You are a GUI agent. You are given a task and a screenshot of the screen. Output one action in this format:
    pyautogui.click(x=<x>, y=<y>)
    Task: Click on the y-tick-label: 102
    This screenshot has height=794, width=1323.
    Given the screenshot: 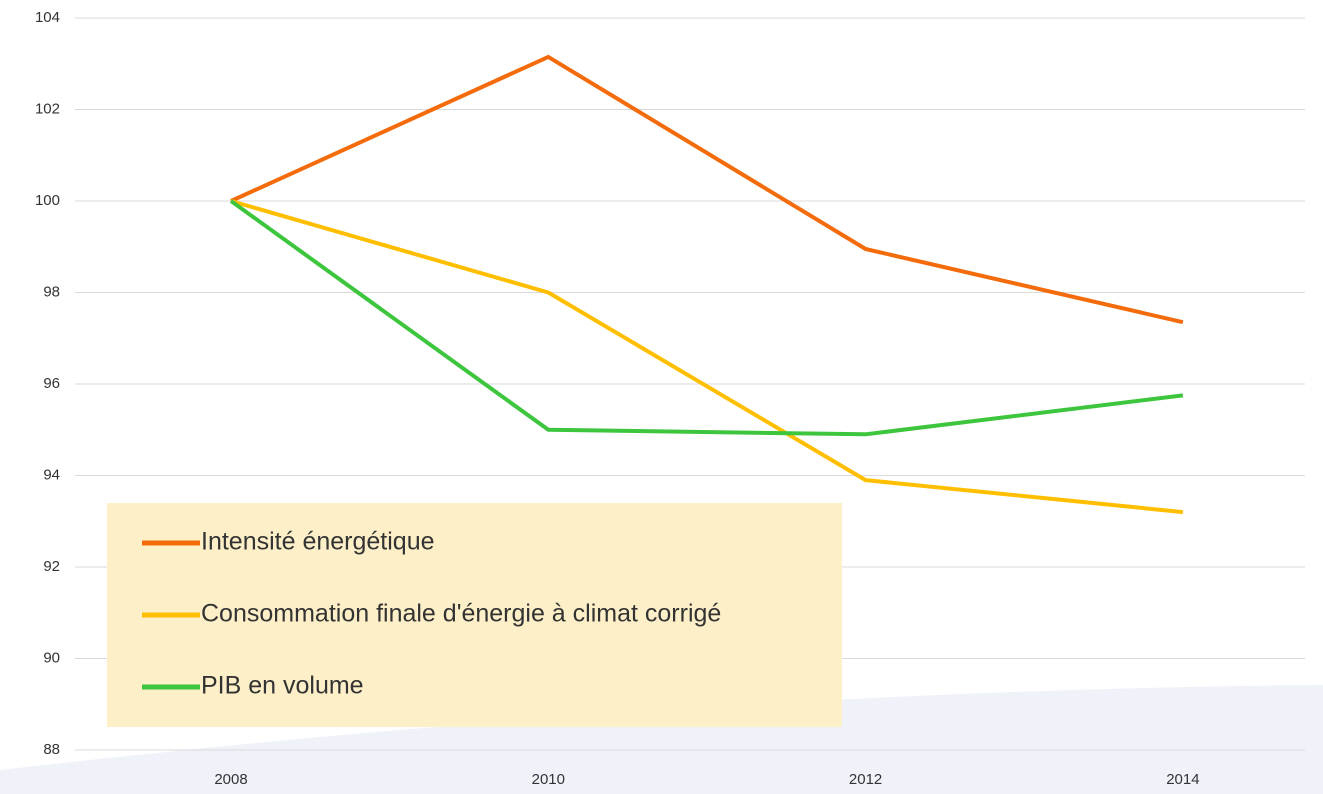 What is the action you would take?
    pyautogui.click(x=47, y=108)
    